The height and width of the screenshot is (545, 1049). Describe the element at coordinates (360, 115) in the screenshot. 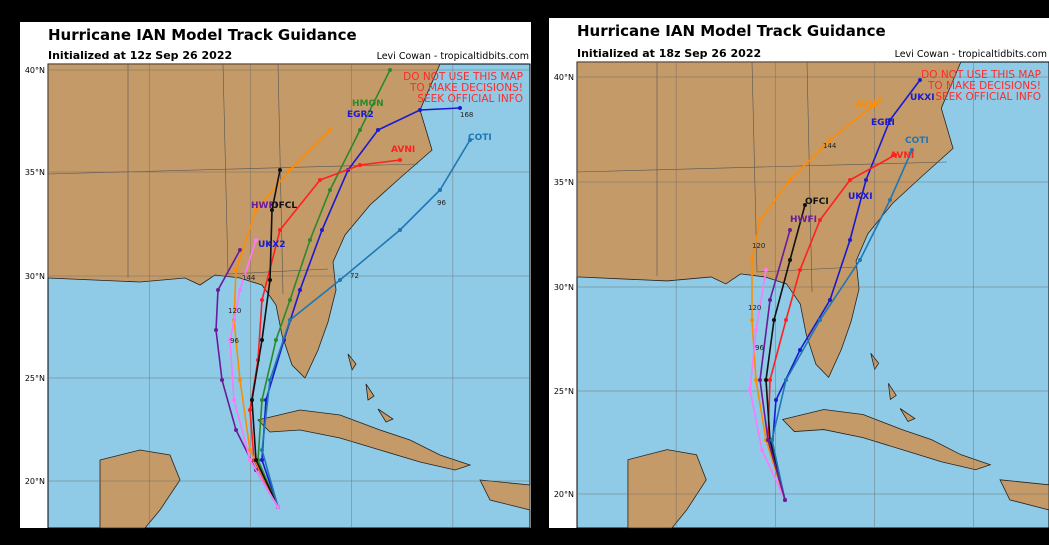

I see `model-label: EGR2` at that location.